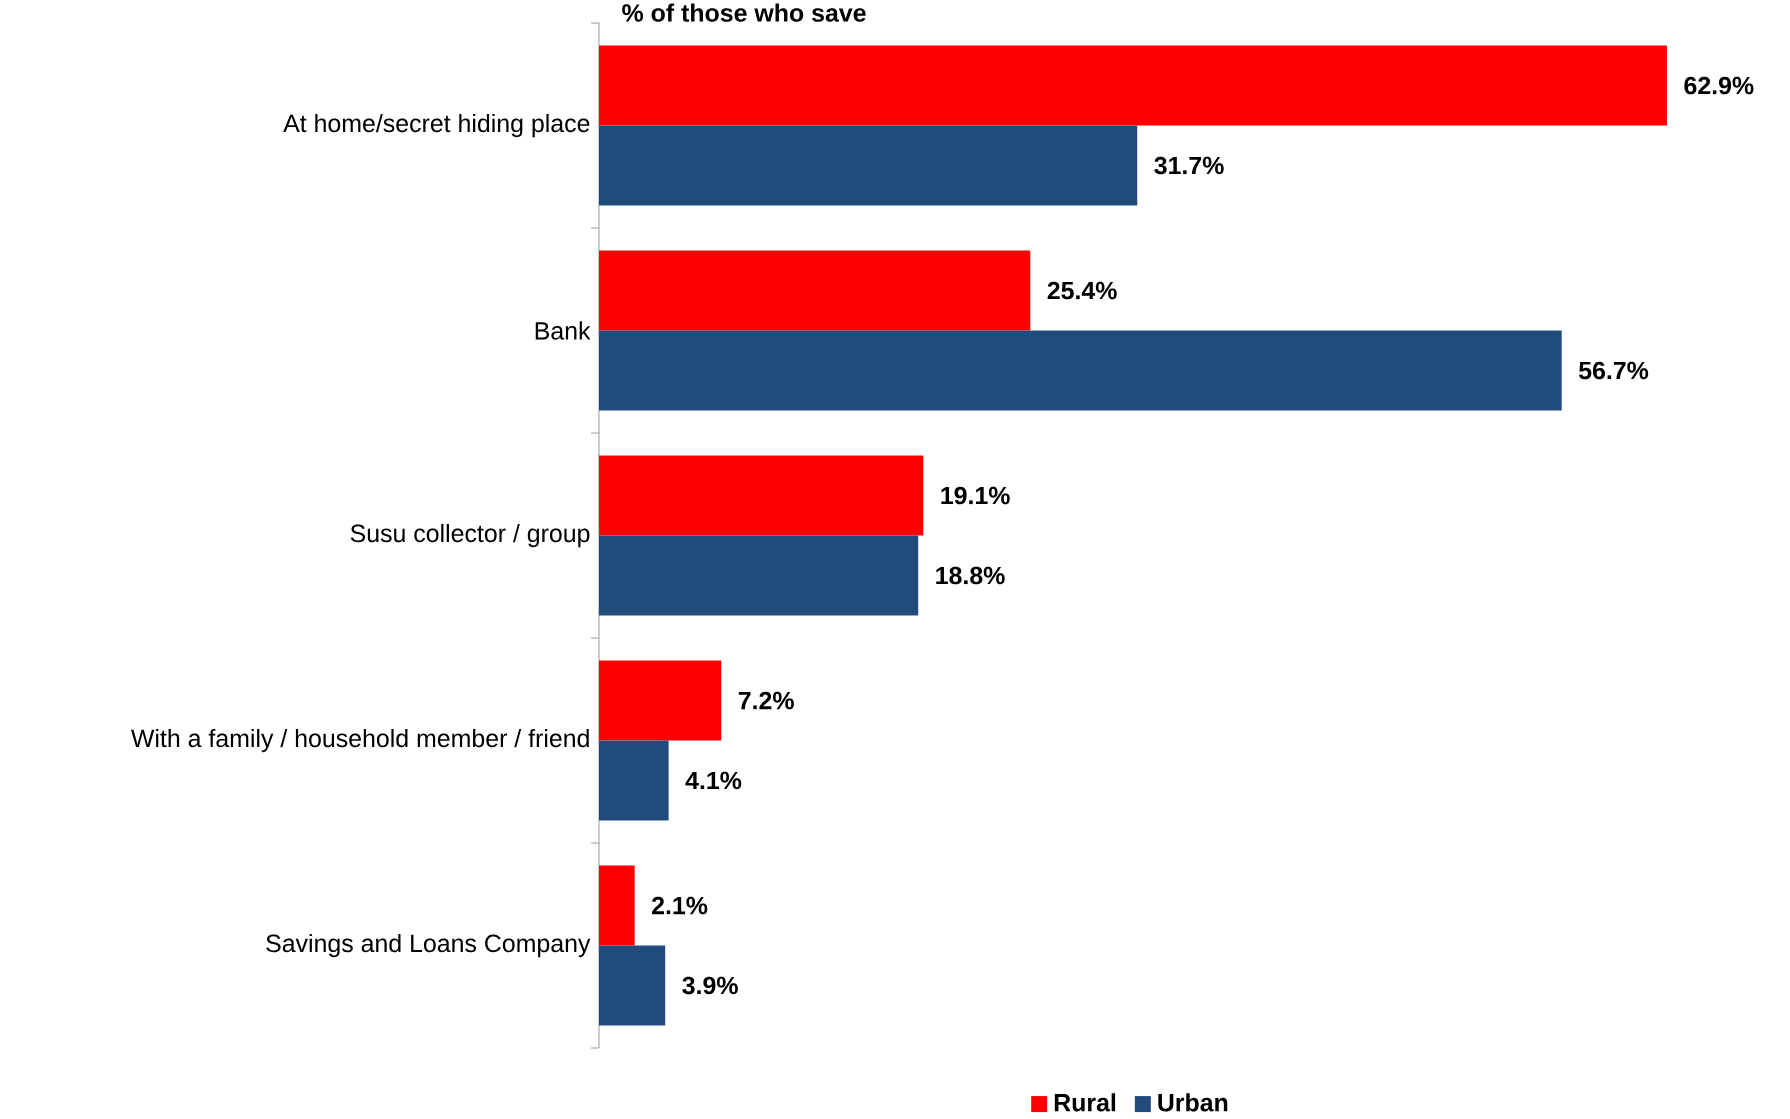 This screenshot has width=1790, height=1119. I want to click on data-label: 18.8%, so click(970, 575).